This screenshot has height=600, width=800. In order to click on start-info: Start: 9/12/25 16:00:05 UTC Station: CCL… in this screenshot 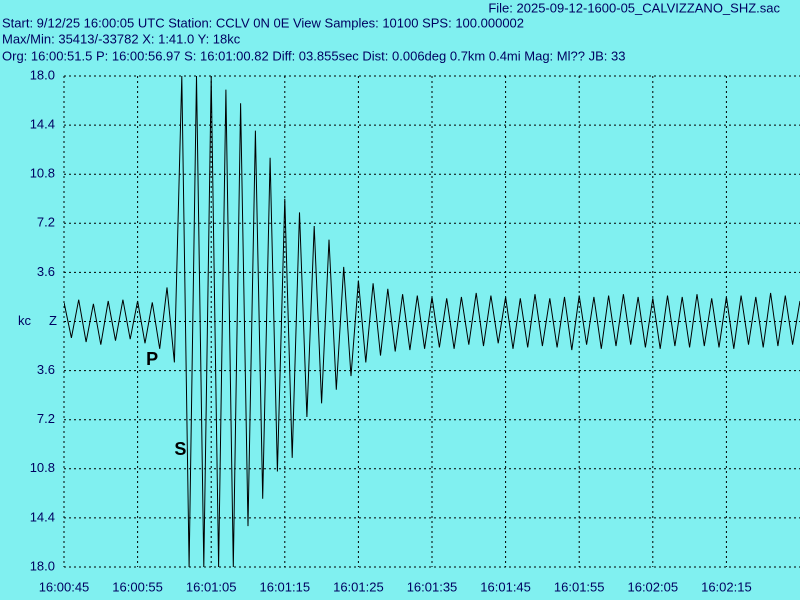, I will do `click(263, 22)`.